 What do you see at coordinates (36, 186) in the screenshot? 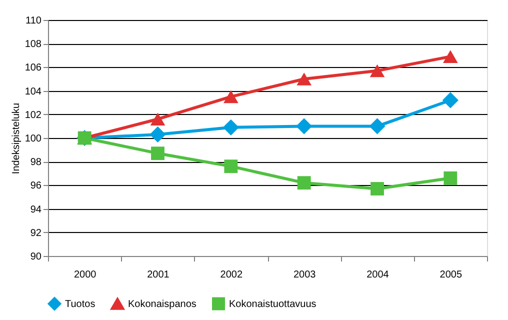
I see `y-tick-label: 96` at bounding box center [36, 186].